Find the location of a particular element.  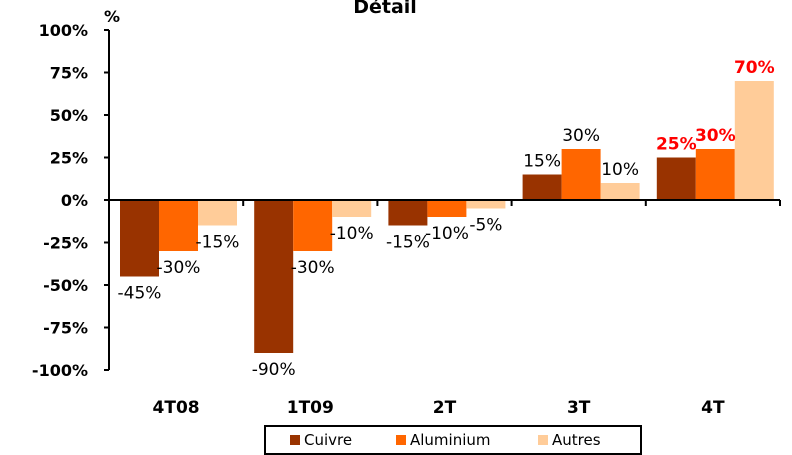

bar-aluminium-2t is located at coordinates (447, 208).